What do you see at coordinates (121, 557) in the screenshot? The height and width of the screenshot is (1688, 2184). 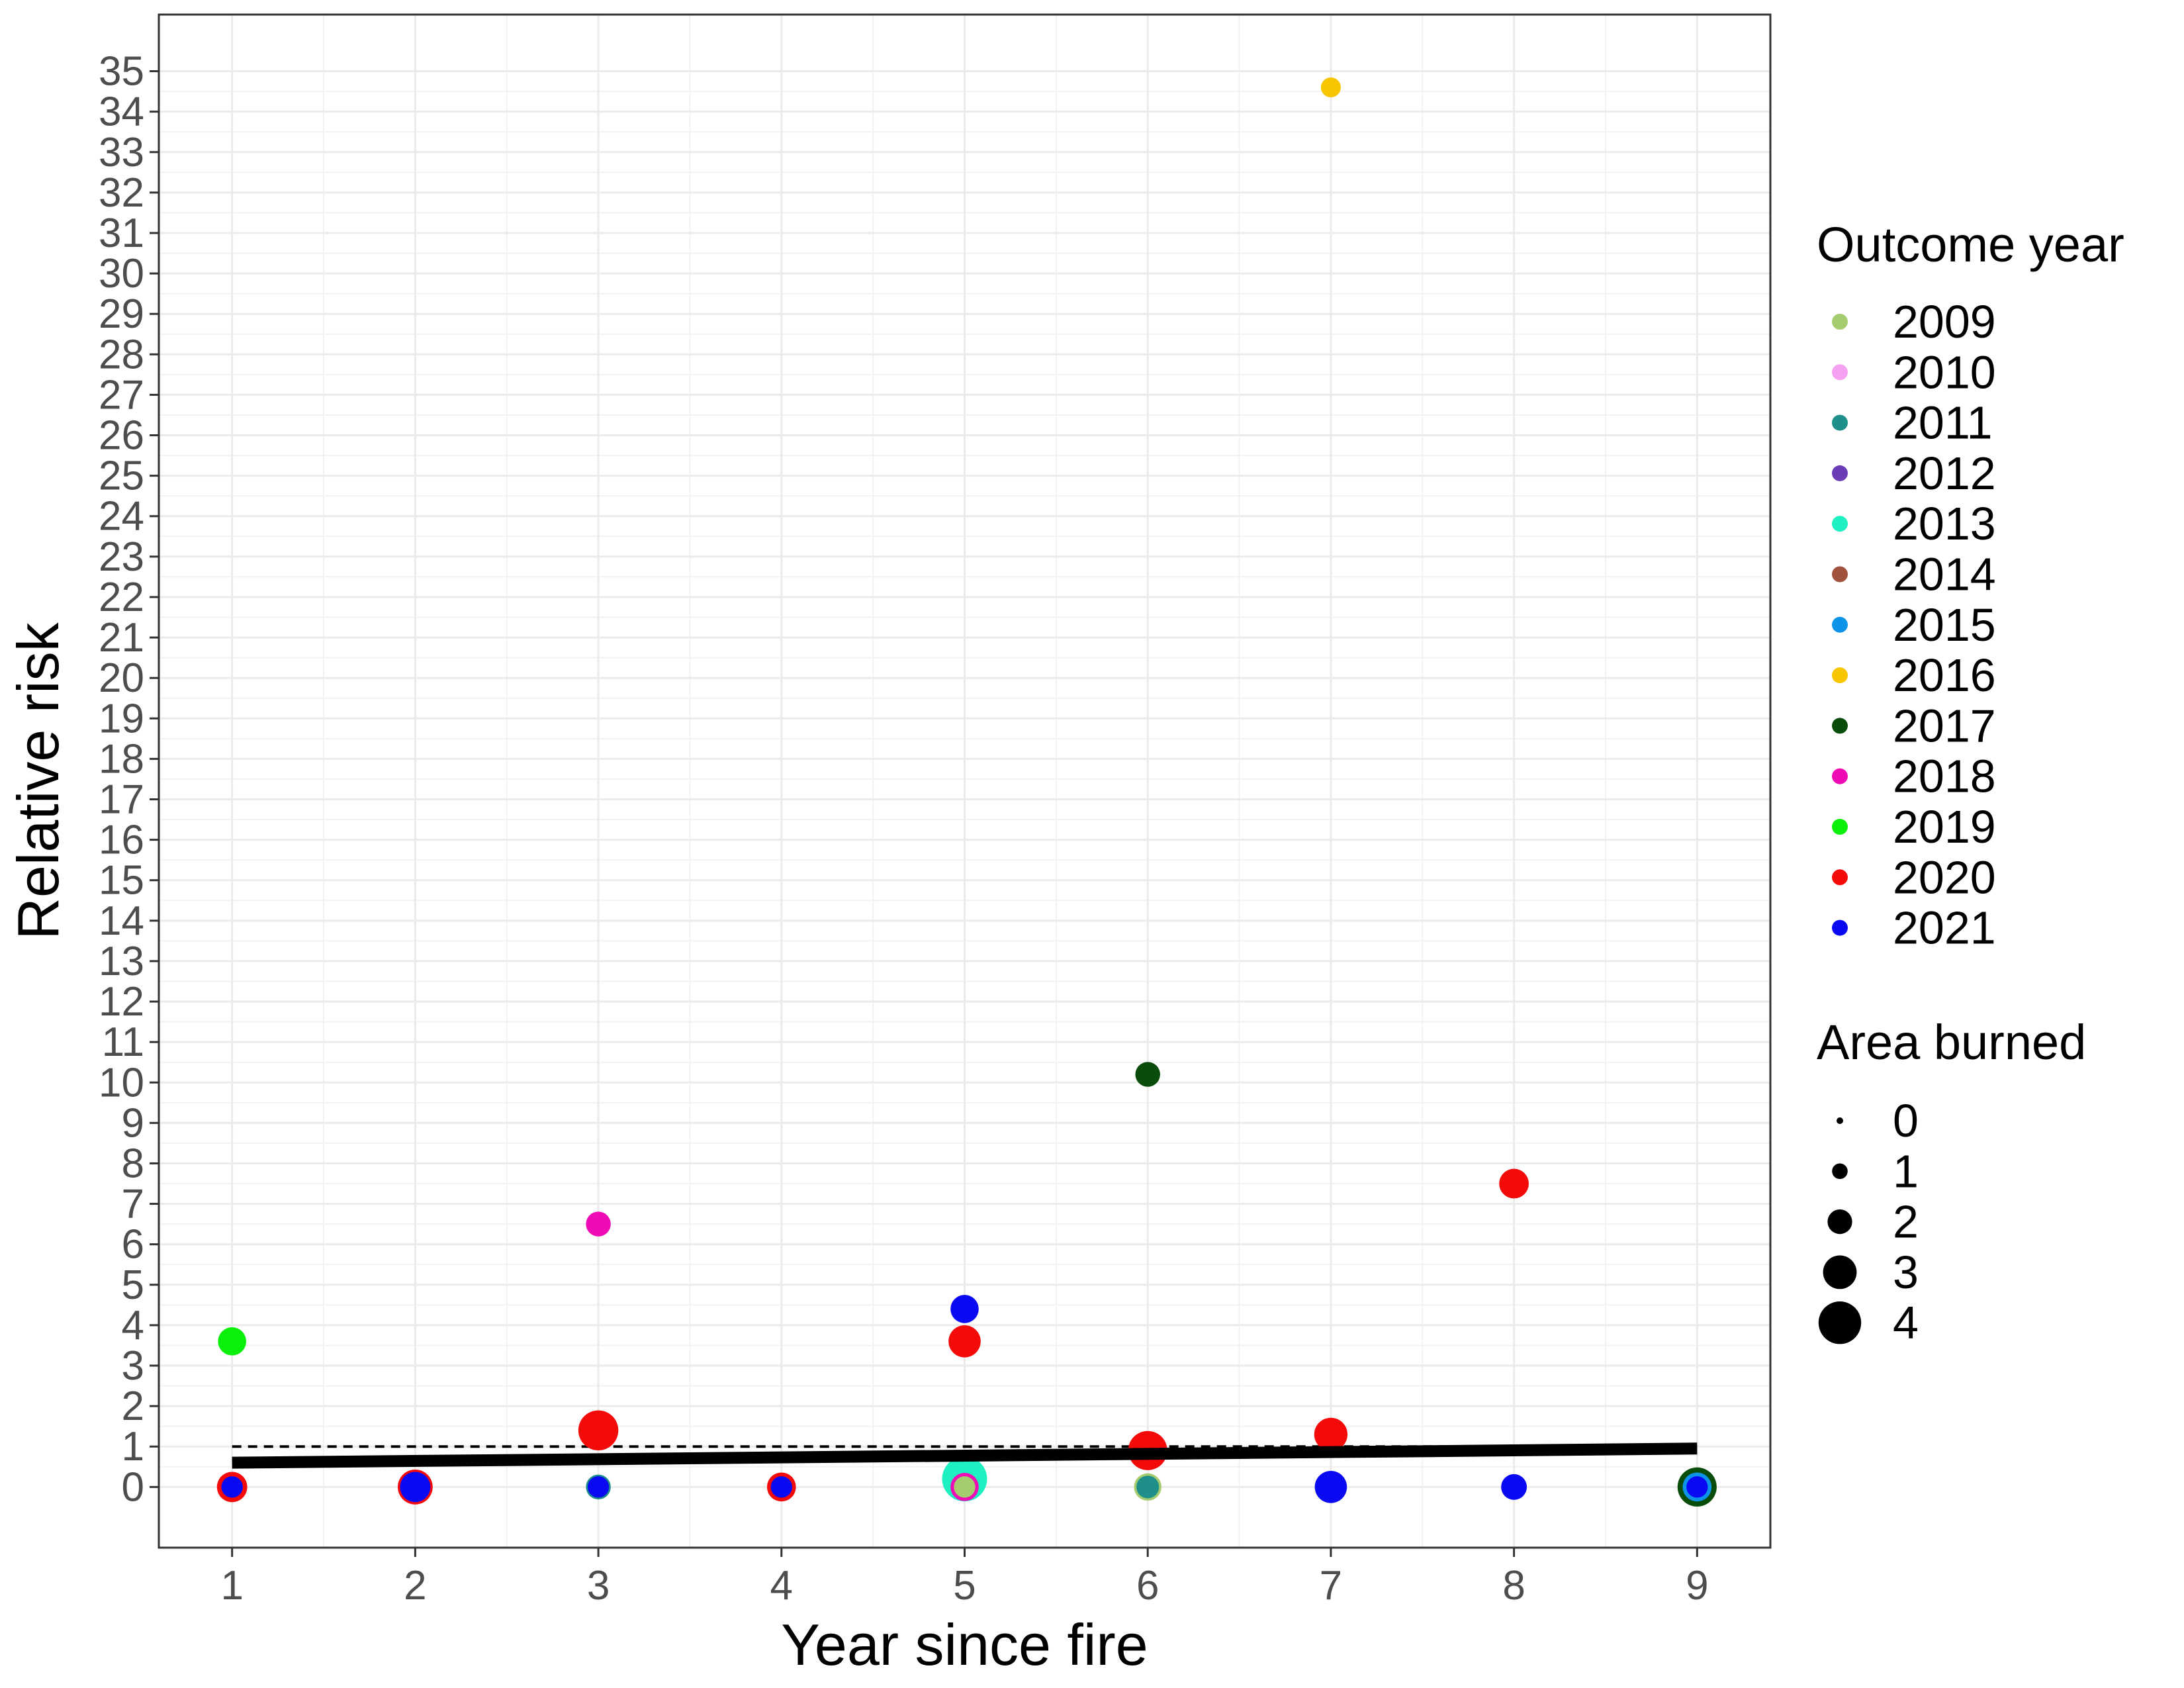 I see `y-tick-label: 23` at bounding box center [121, 557].